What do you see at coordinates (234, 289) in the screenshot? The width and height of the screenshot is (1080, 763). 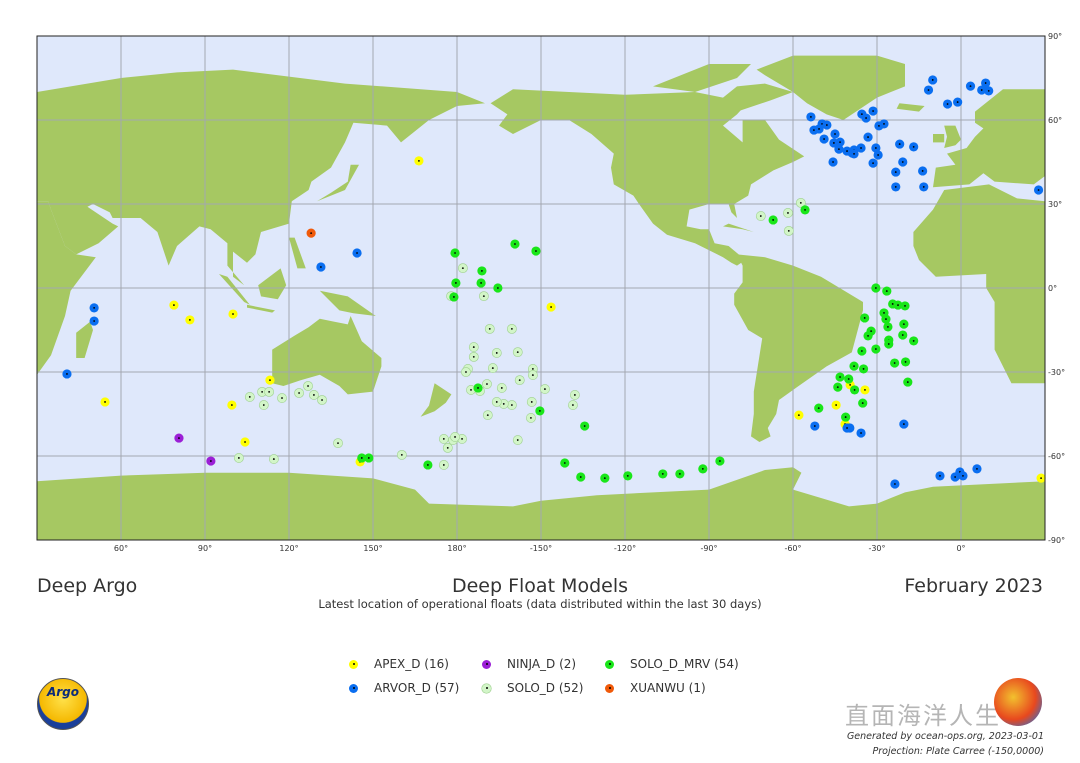 I see `land-sumatra` at bounding box center [234, 289].